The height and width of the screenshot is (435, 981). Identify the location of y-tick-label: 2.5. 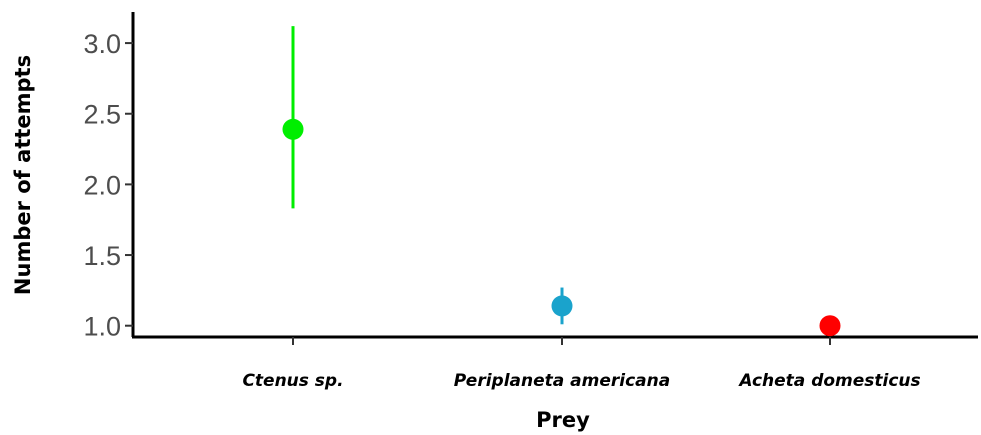
(102, 115).